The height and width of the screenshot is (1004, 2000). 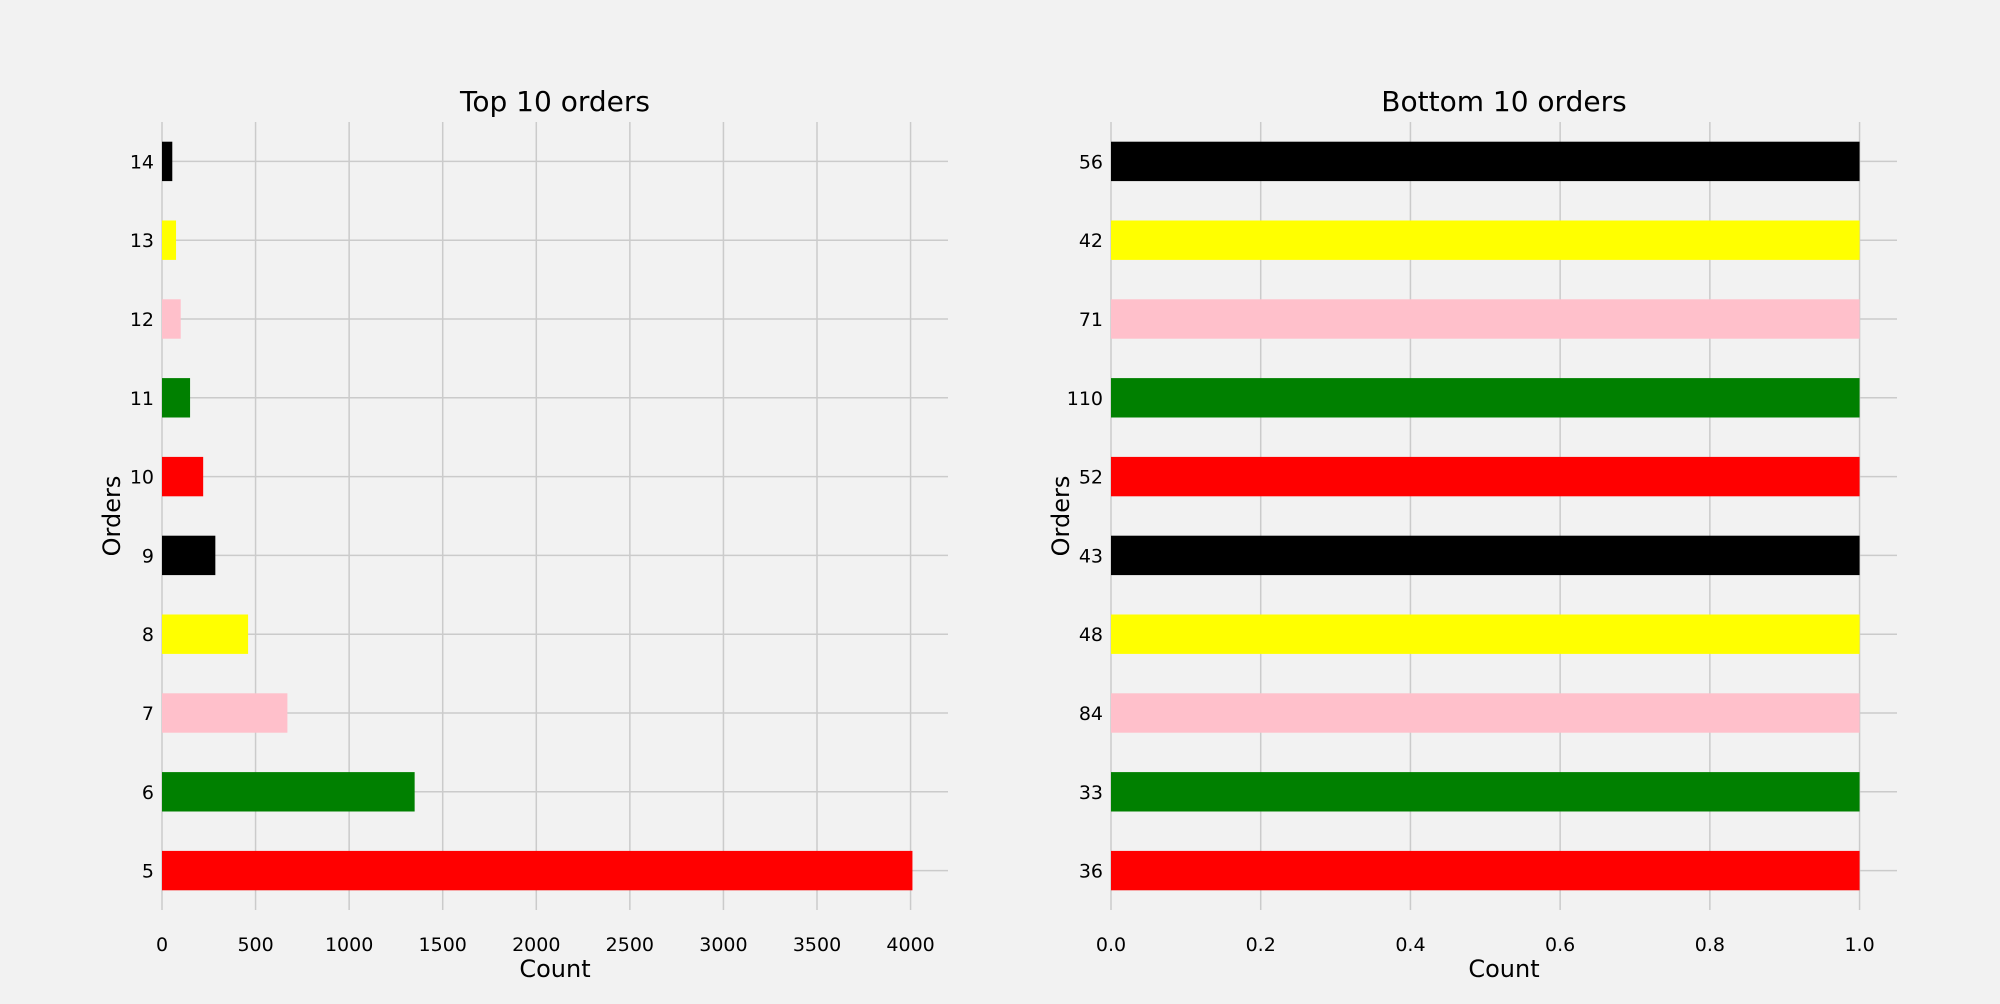 What do you see at coordinates (910, 945) in the screenshot?
I see `x-tick-label: 4000` at bounding box center [910, 945].